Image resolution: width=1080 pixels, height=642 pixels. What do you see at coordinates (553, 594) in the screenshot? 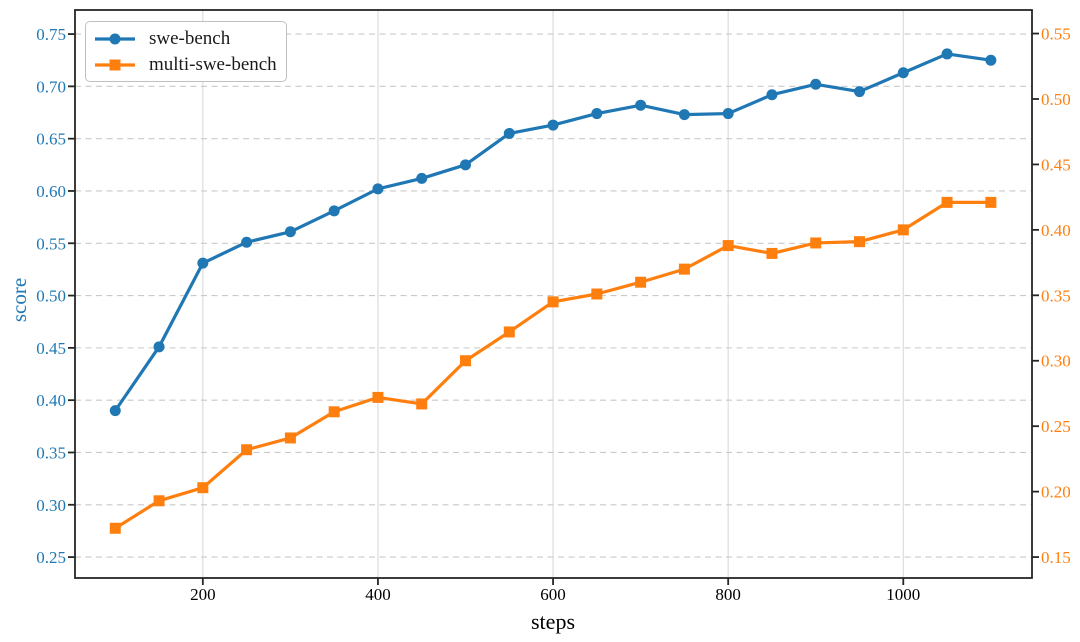
I see `x-tick-label: 600` at bounding box center [553, 594].